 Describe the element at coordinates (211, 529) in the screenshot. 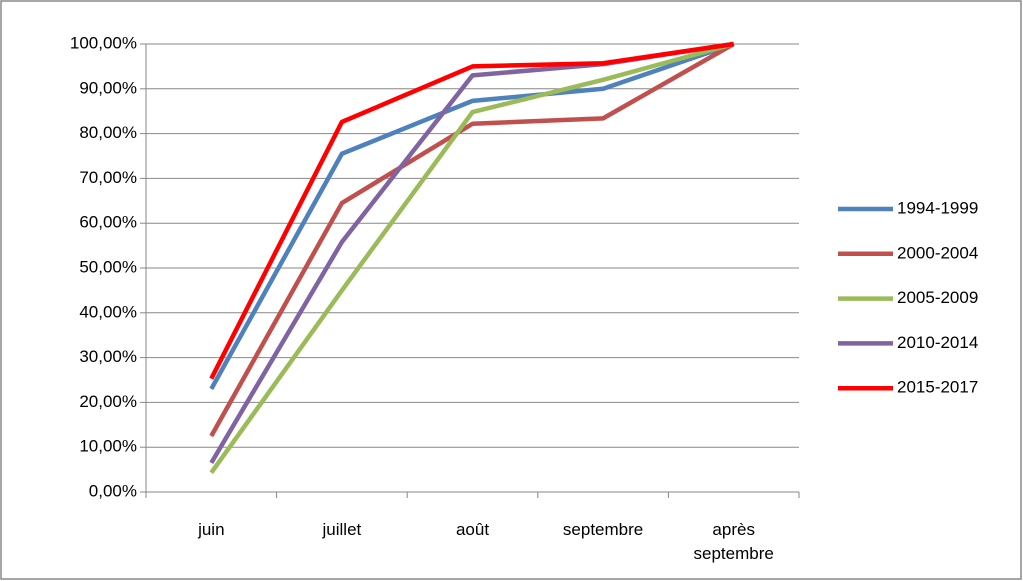

I see `x-tick-label: juin` at that location.